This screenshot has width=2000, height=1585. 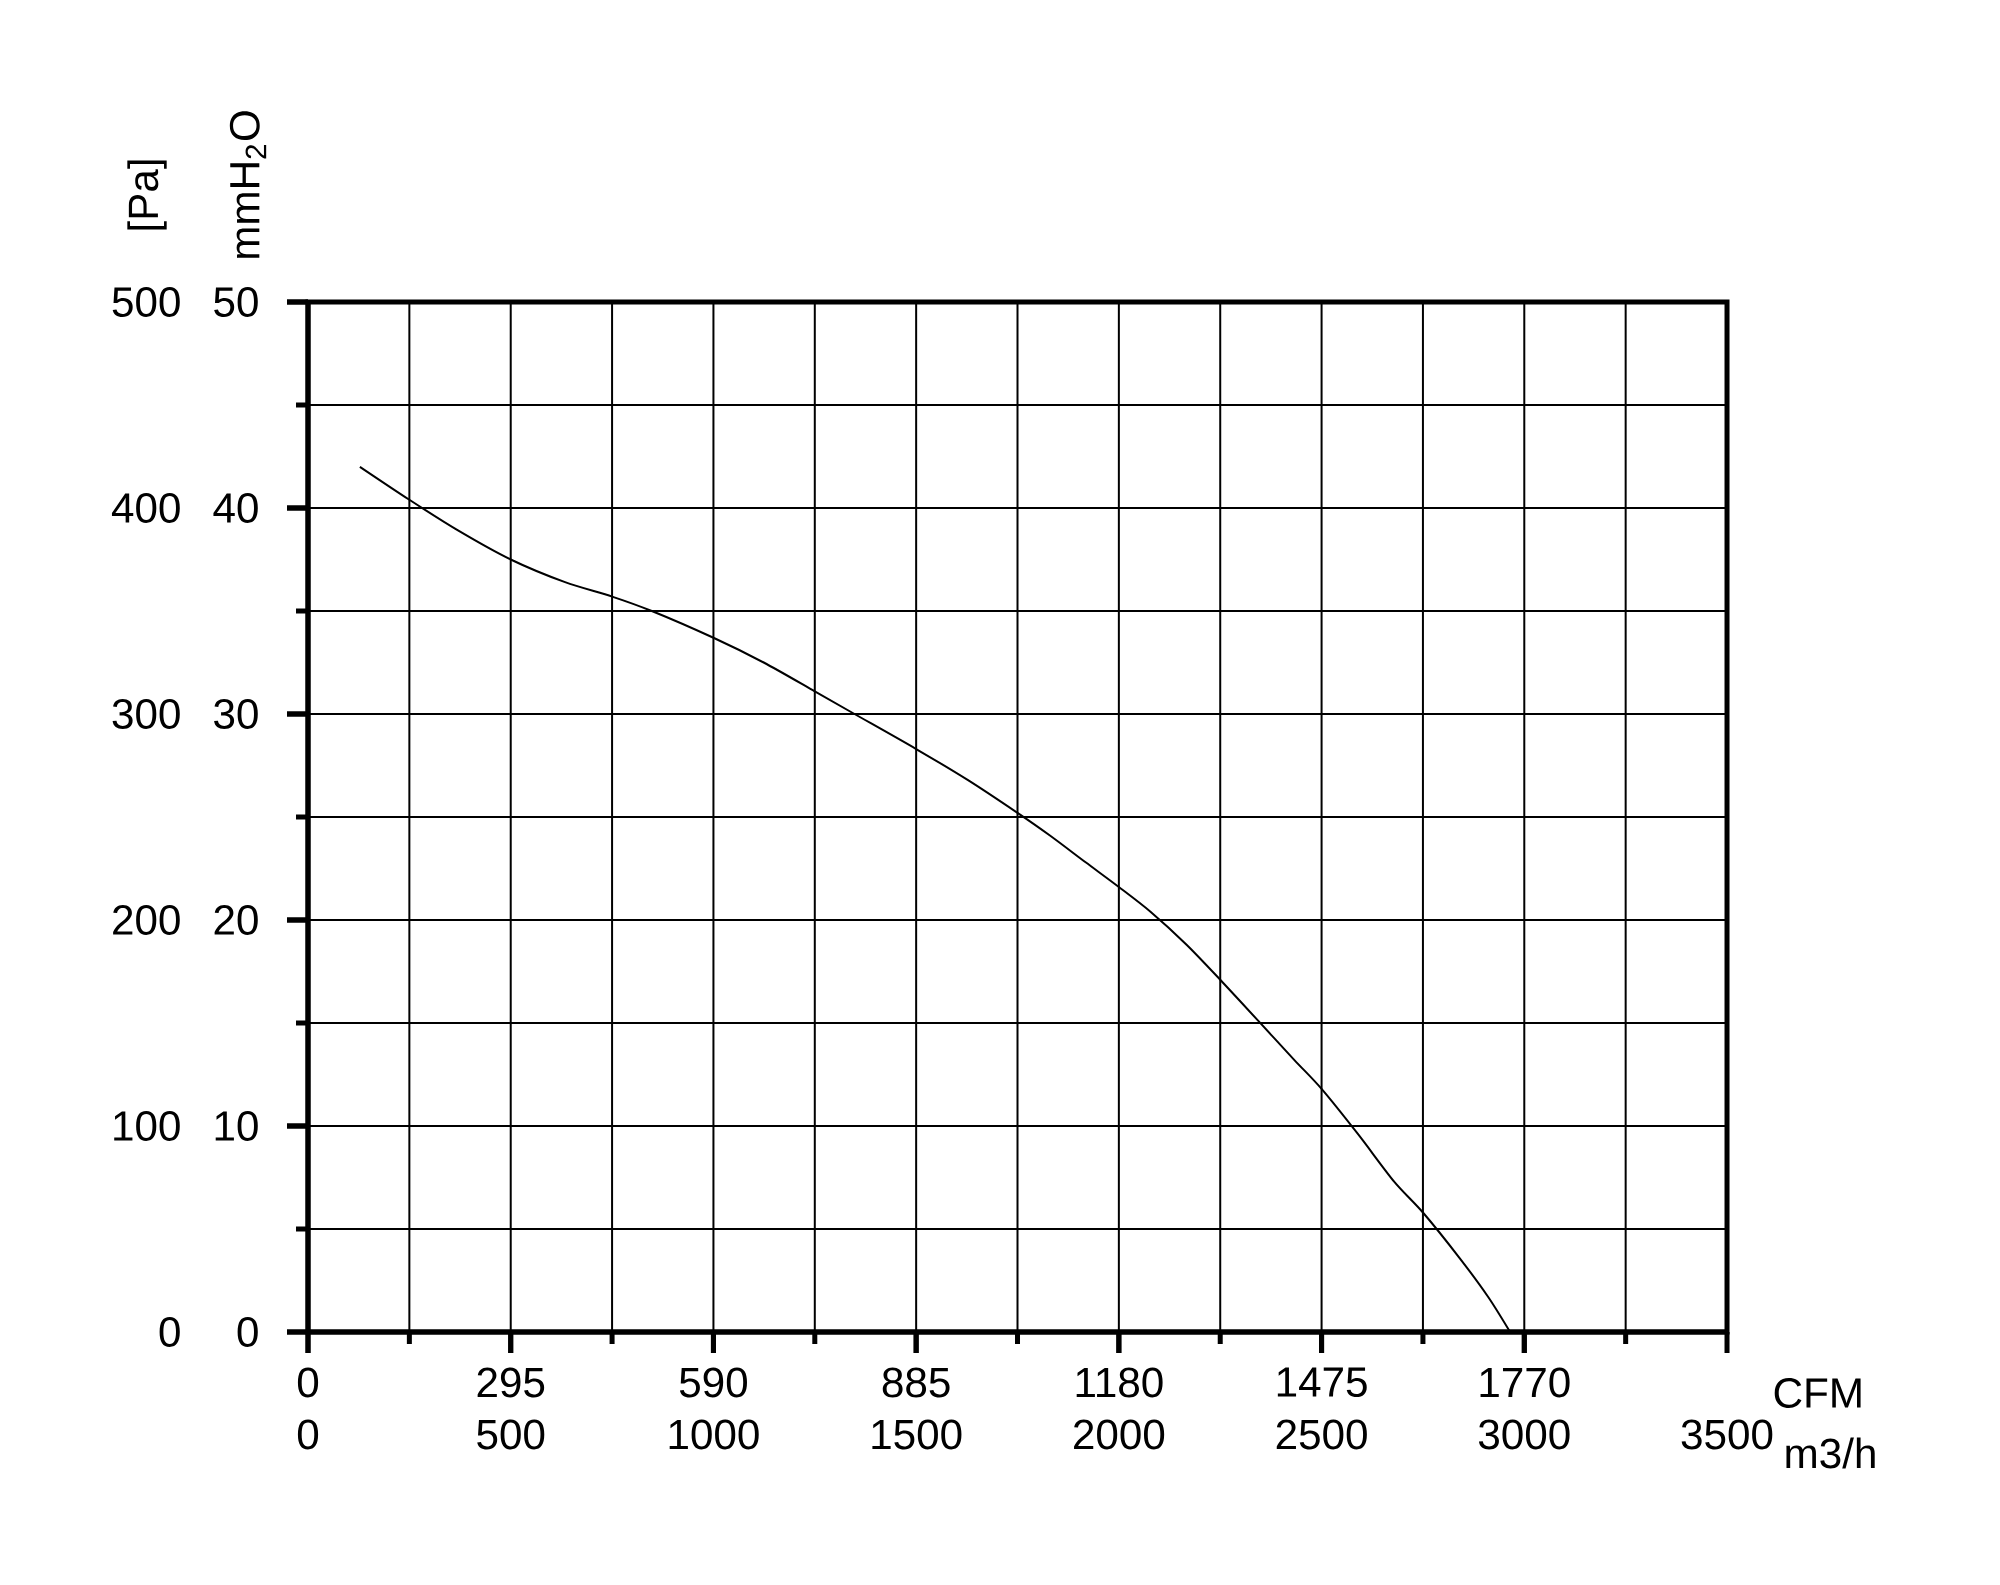 What do you see at coordinates (236, 1126) in the screenshot?
I see `y2-tick-label: 10` at bounding box center [236, 1126].